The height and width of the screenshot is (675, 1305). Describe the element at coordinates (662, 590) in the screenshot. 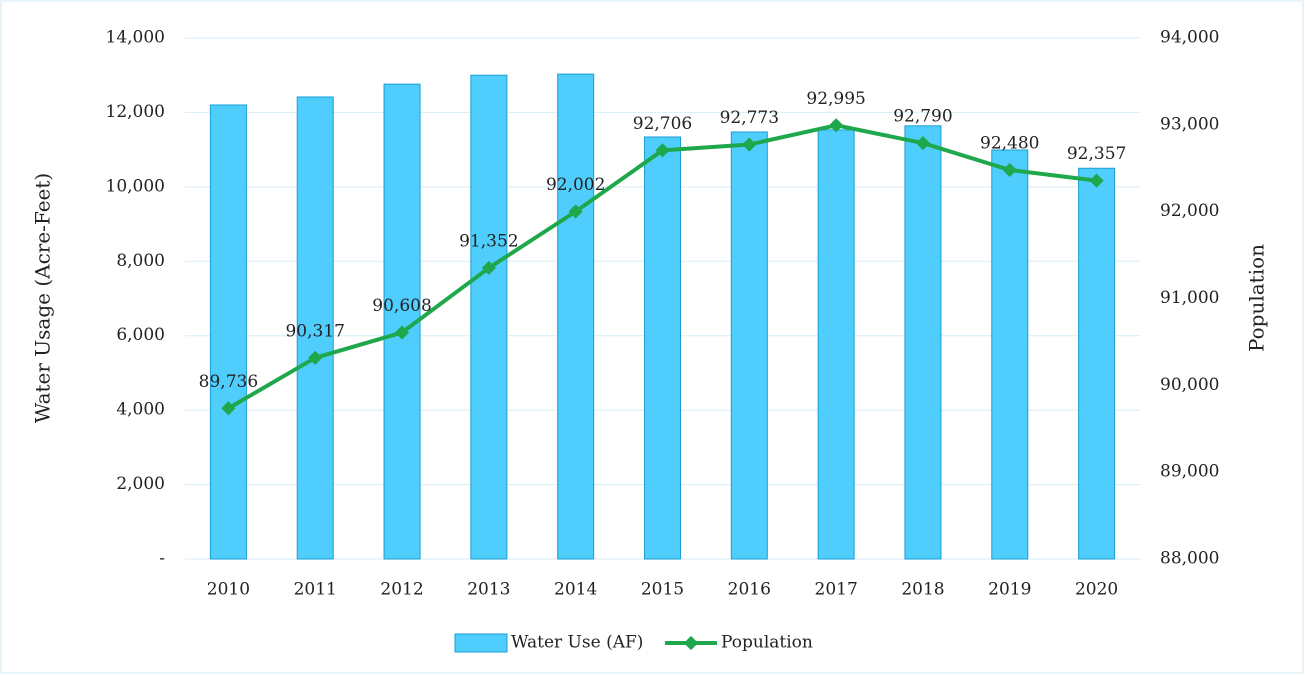

I see `x-tick-label: 2015` at that location.